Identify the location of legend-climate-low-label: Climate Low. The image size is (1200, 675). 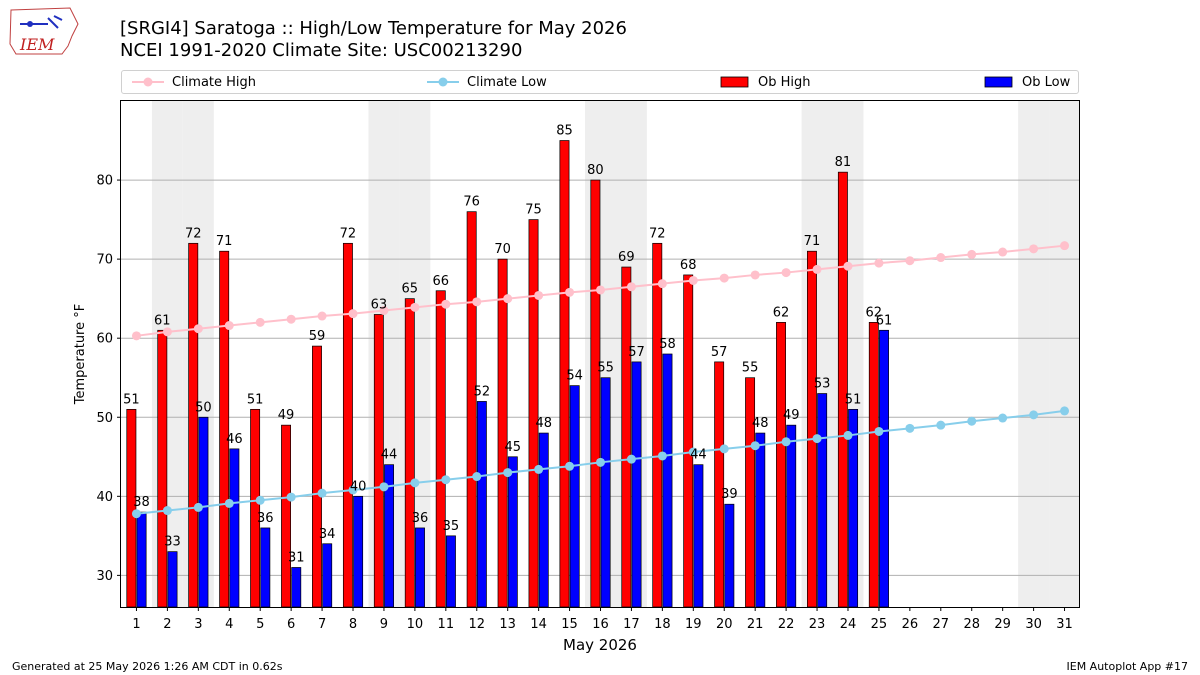
(507, 82).